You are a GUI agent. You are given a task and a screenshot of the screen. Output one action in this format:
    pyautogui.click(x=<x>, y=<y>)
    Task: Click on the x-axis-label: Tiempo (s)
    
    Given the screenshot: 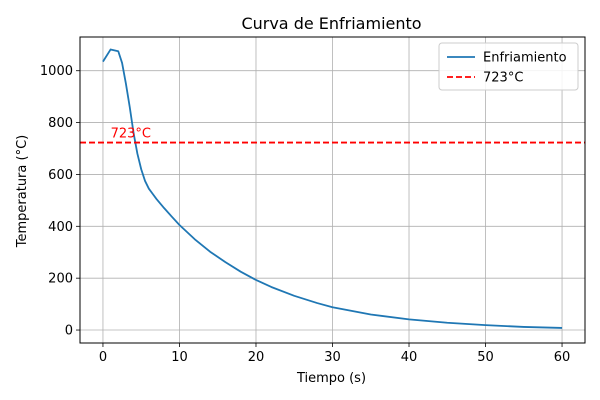 What is the action you would take?
    pyautogui.click(x=331, y=378)
    